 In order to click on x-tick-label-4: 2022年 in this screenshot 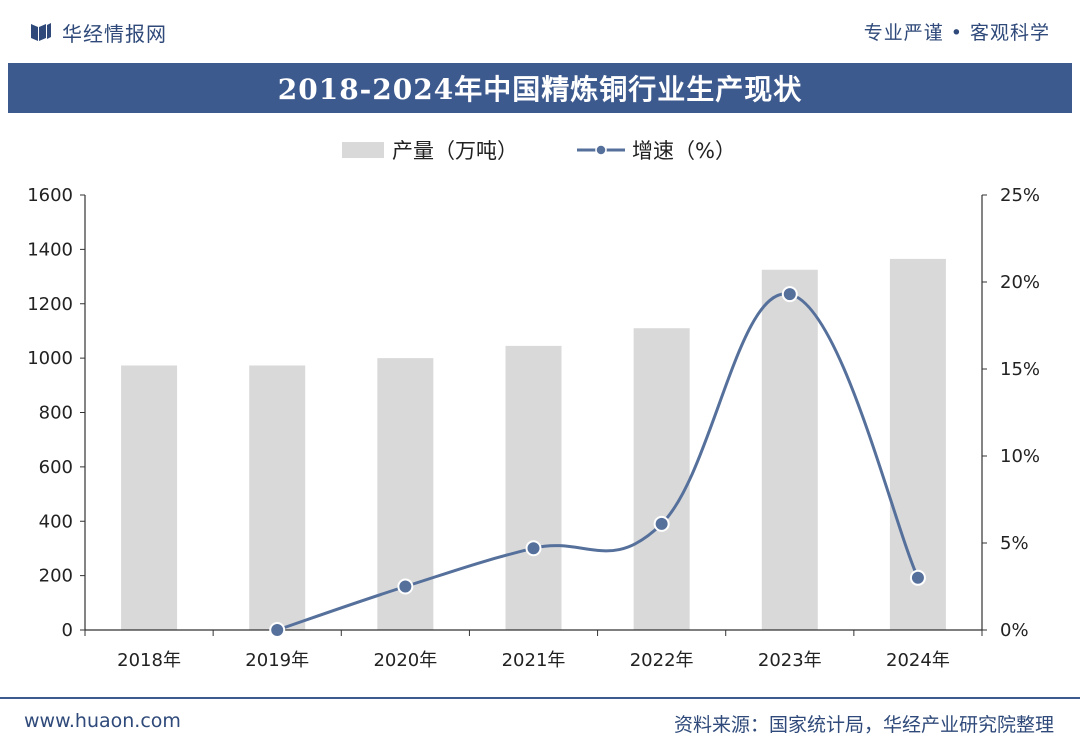, I will do `click(662, 660)`.